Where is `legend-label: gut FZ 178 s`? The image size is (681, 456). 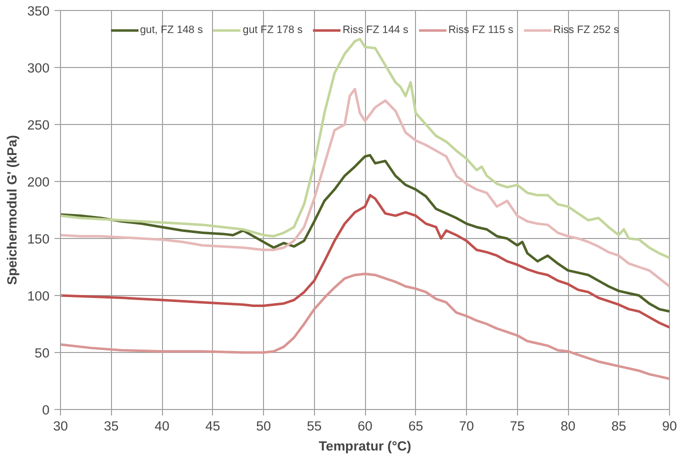 legend-label: gut FZ 178 s is located at coordinates (272, 30).